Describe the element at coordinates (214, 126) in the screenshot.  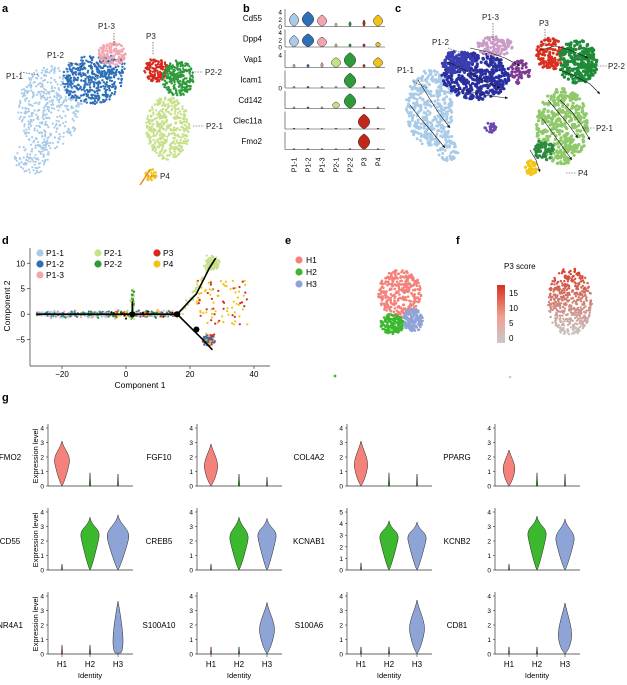
I see `label-a-p2-1: P2-1` at that location.